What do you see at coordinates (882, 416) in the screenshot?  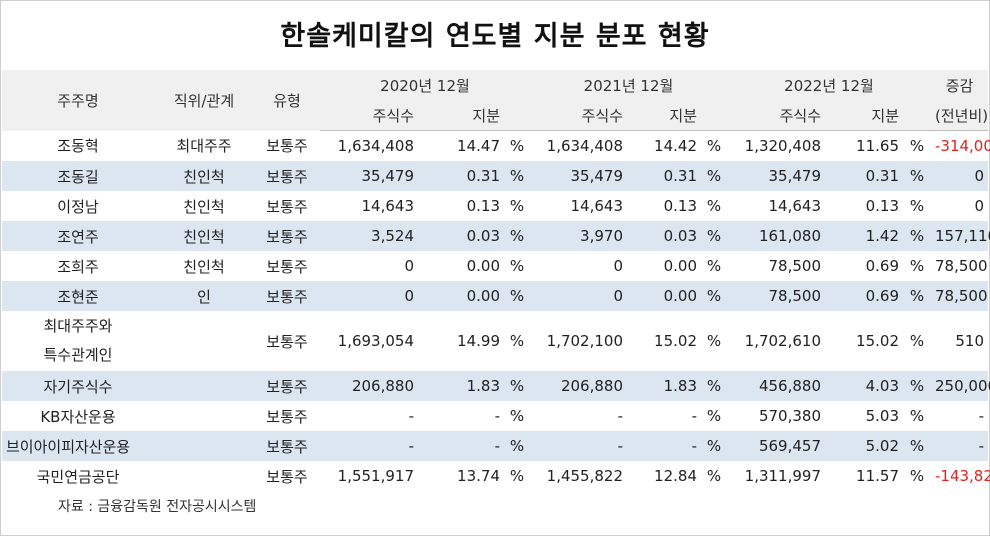 I see `stake-2022: 5.03` at bounding box center [882, 416].